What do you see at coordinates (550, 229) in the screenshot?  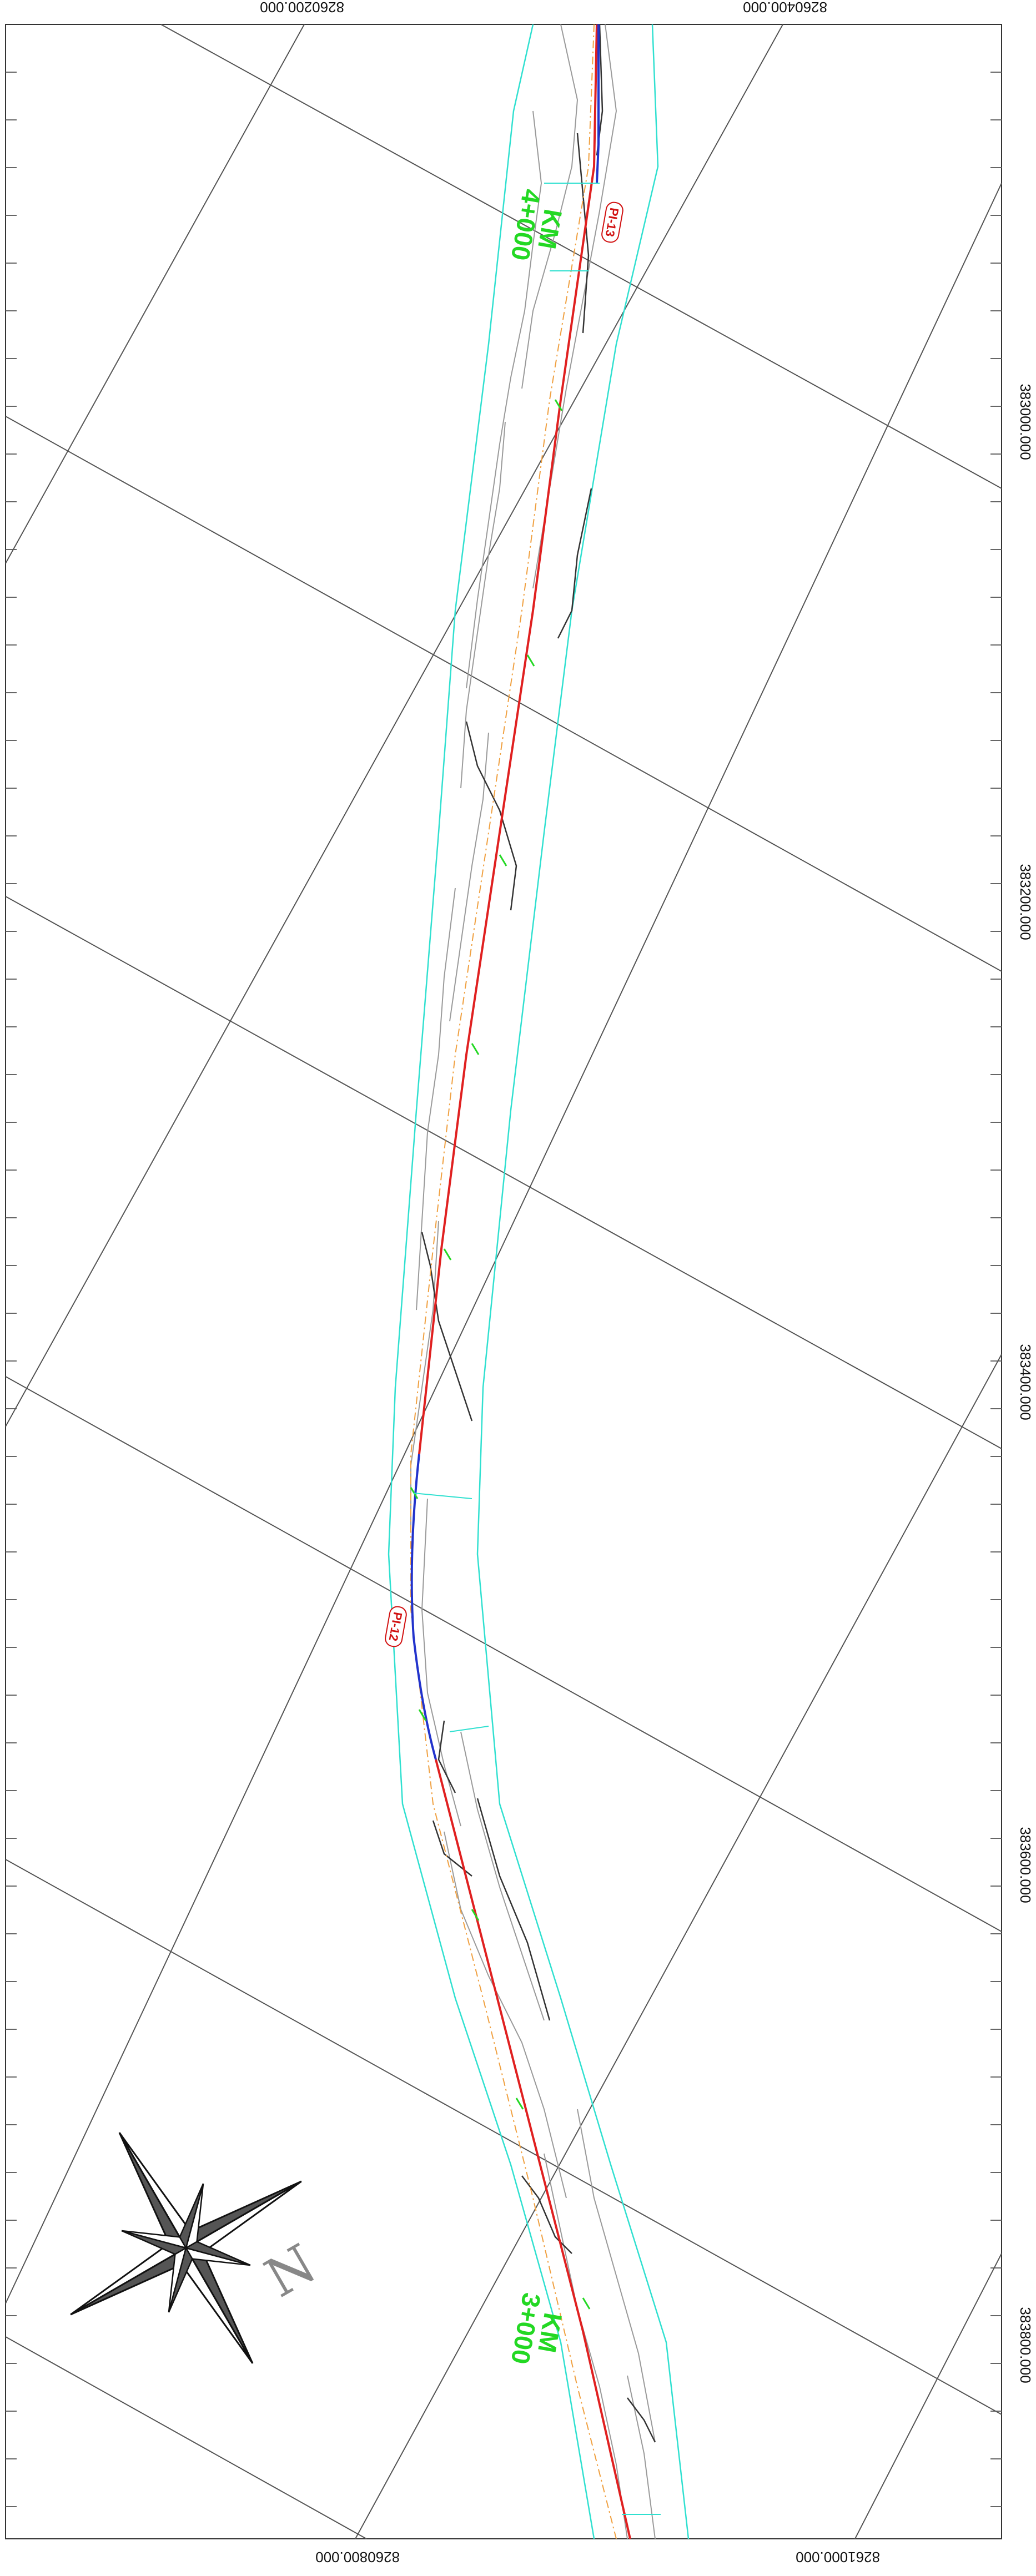 I see `km-label-4000-km: KM` at bounding box center [550, 229].